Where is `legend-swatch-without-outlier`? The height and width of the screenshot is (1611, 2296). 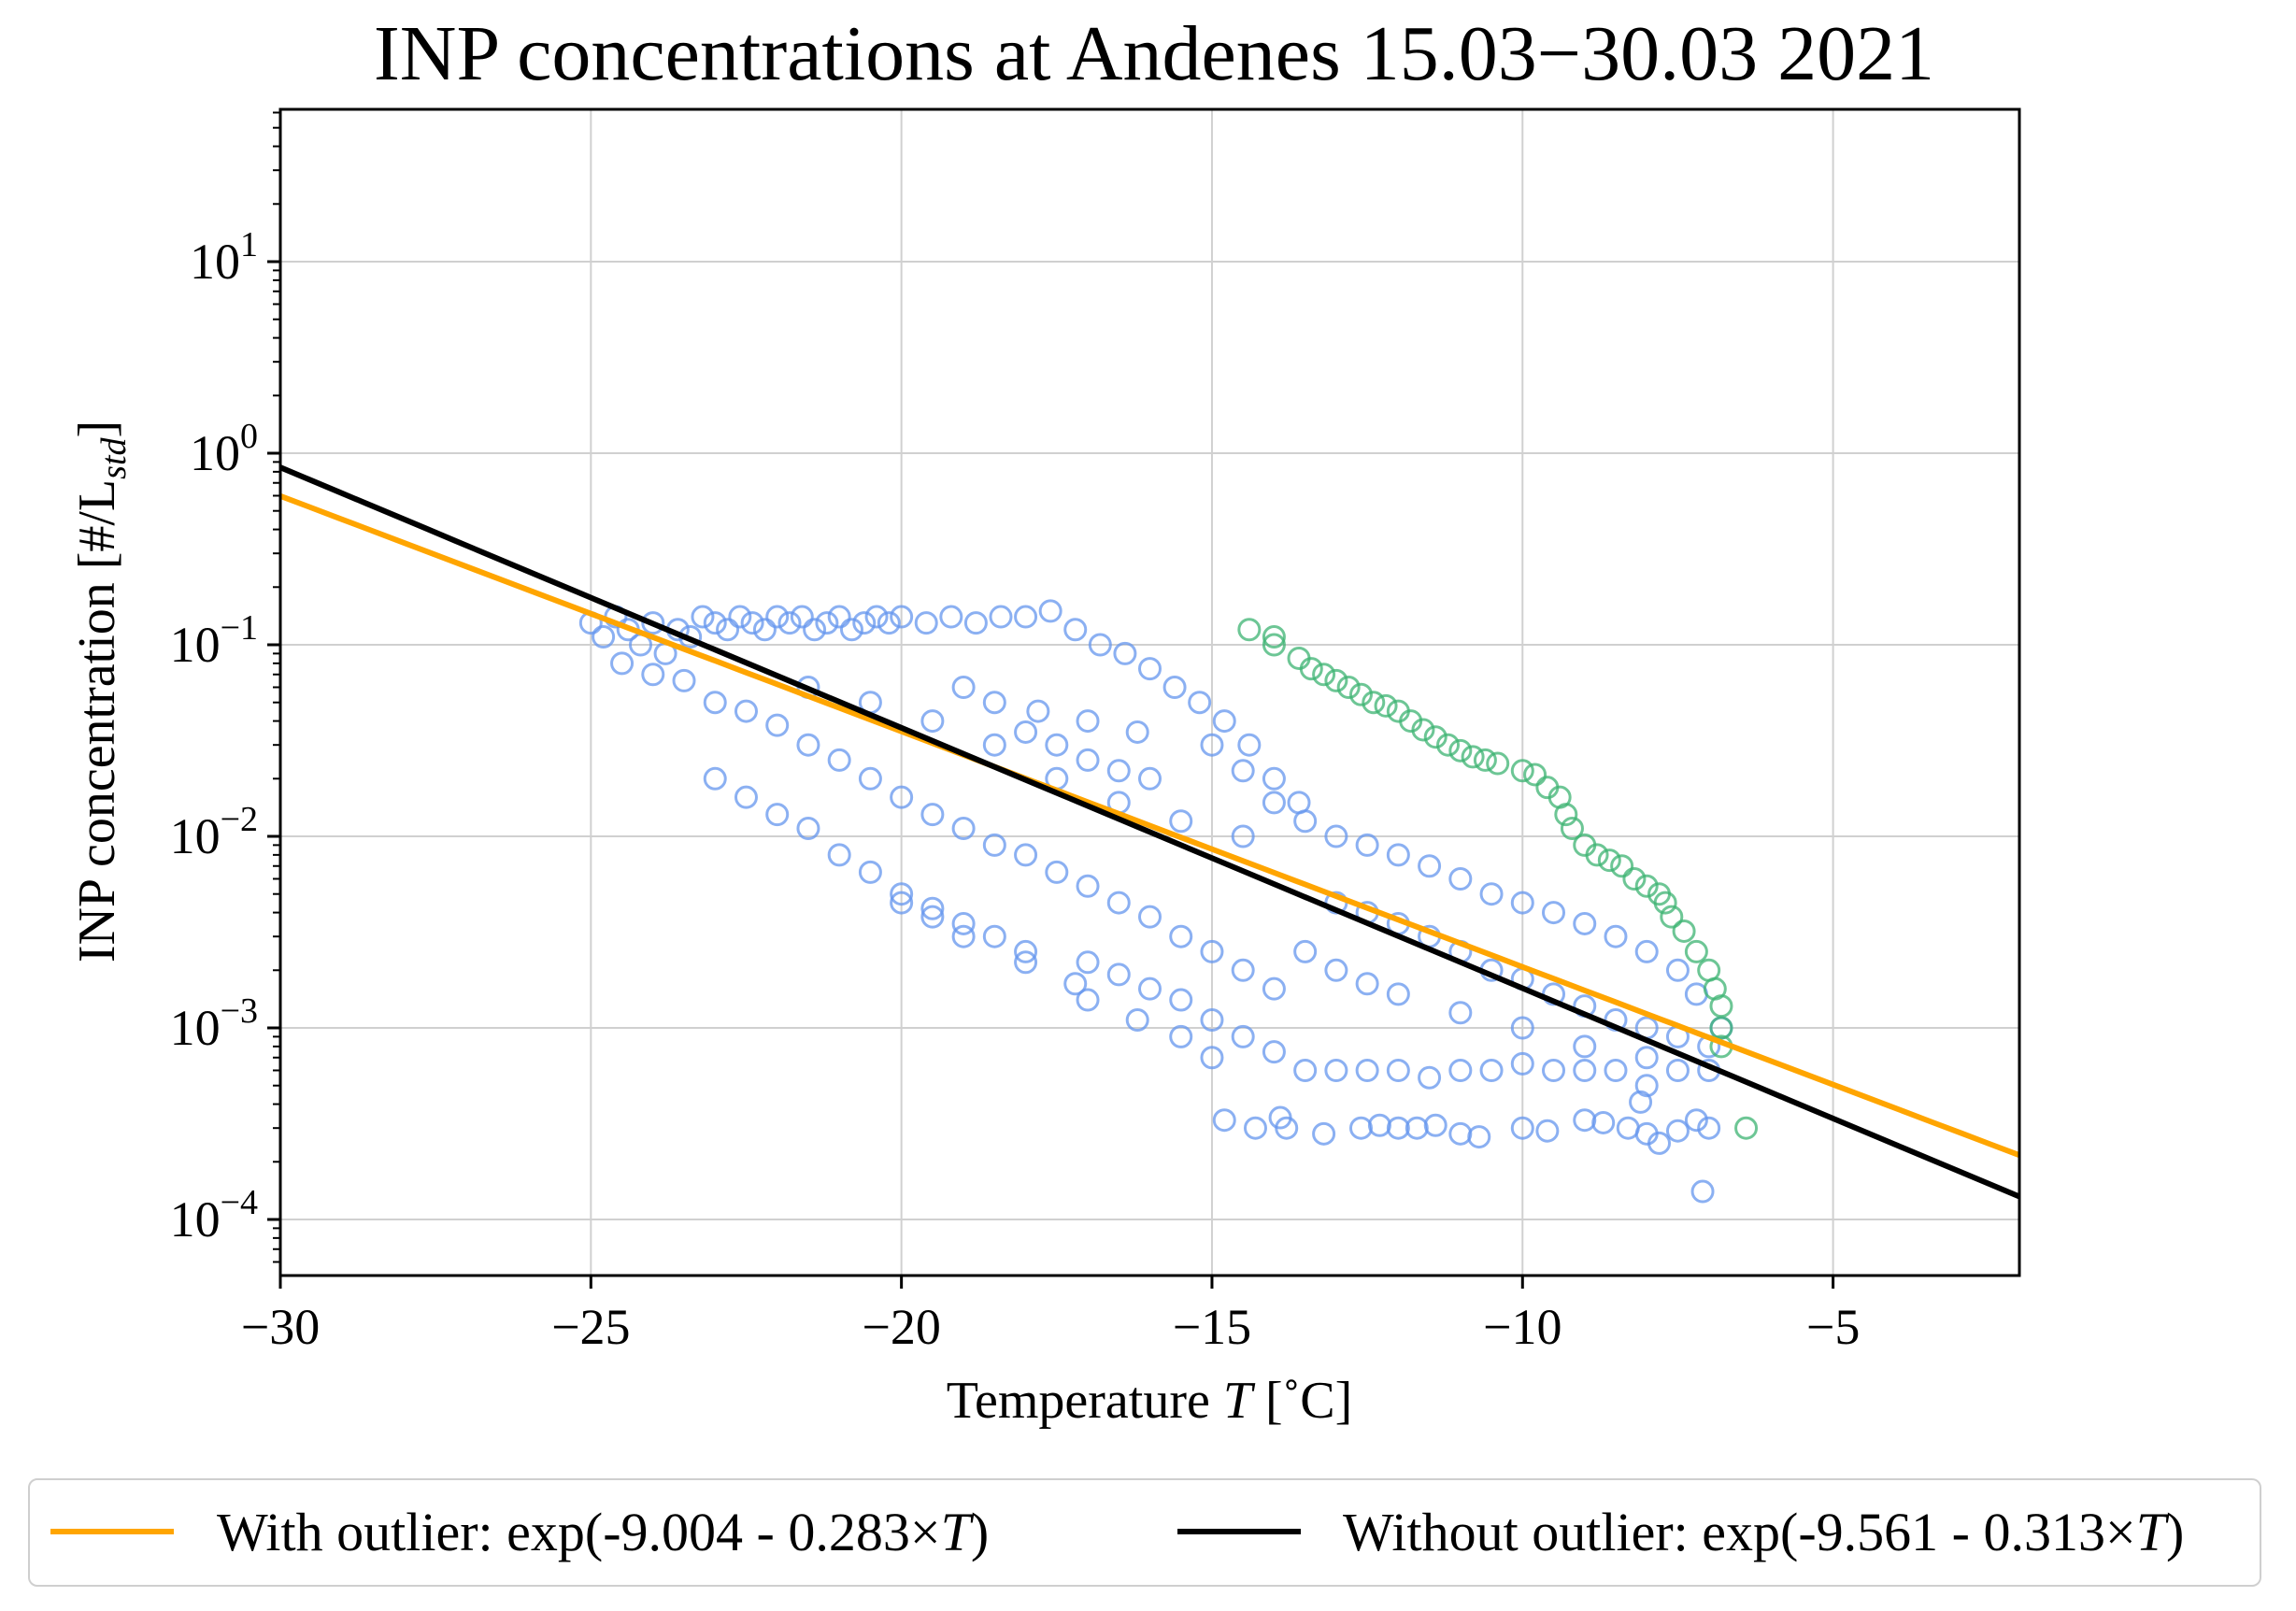
legend-swatch-without-outlier is located at coordinates (1239, 1531).